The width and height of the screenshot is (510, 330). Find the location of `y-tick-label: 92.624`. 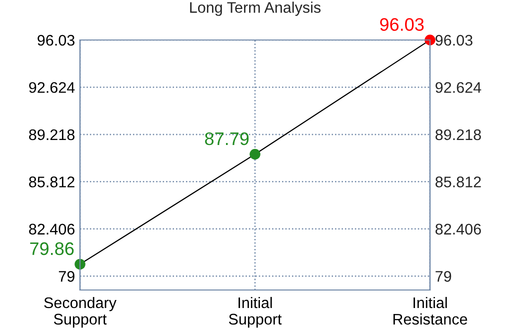

y-tick-label: 92.624 is located at coordinates (52, 87).